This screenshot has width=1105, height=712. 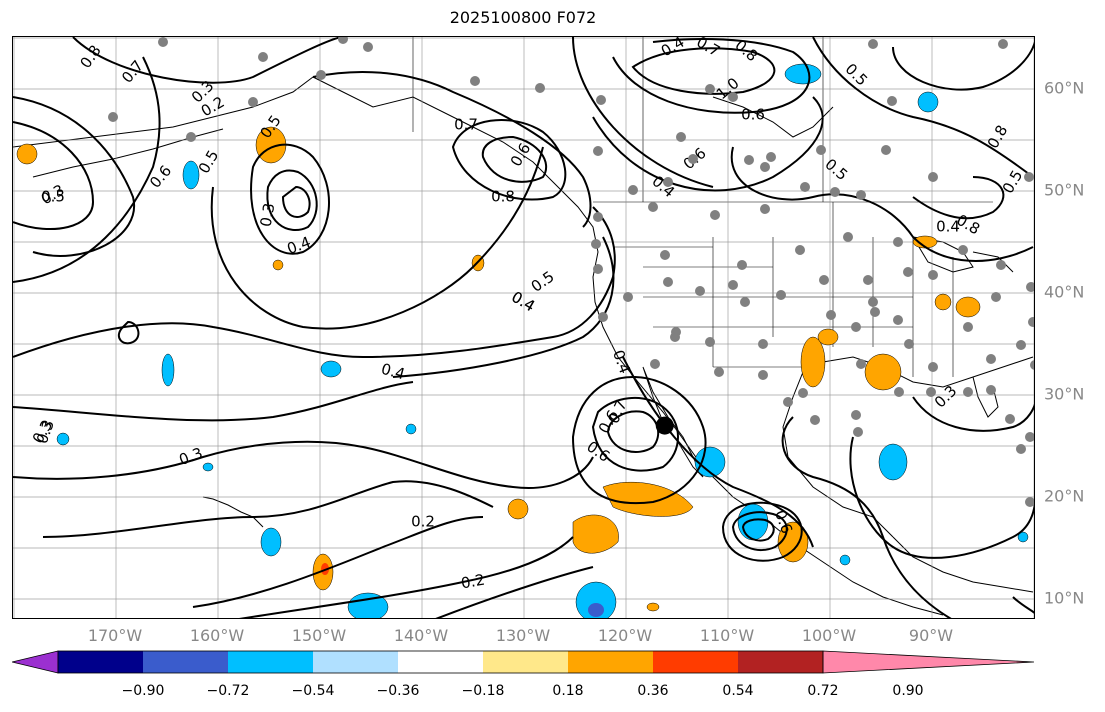 What do you see at coordinates (1064, 292) in the screenshot?
I see `latitude-tick-label: 40°N` at bounding box center [1064, 292].